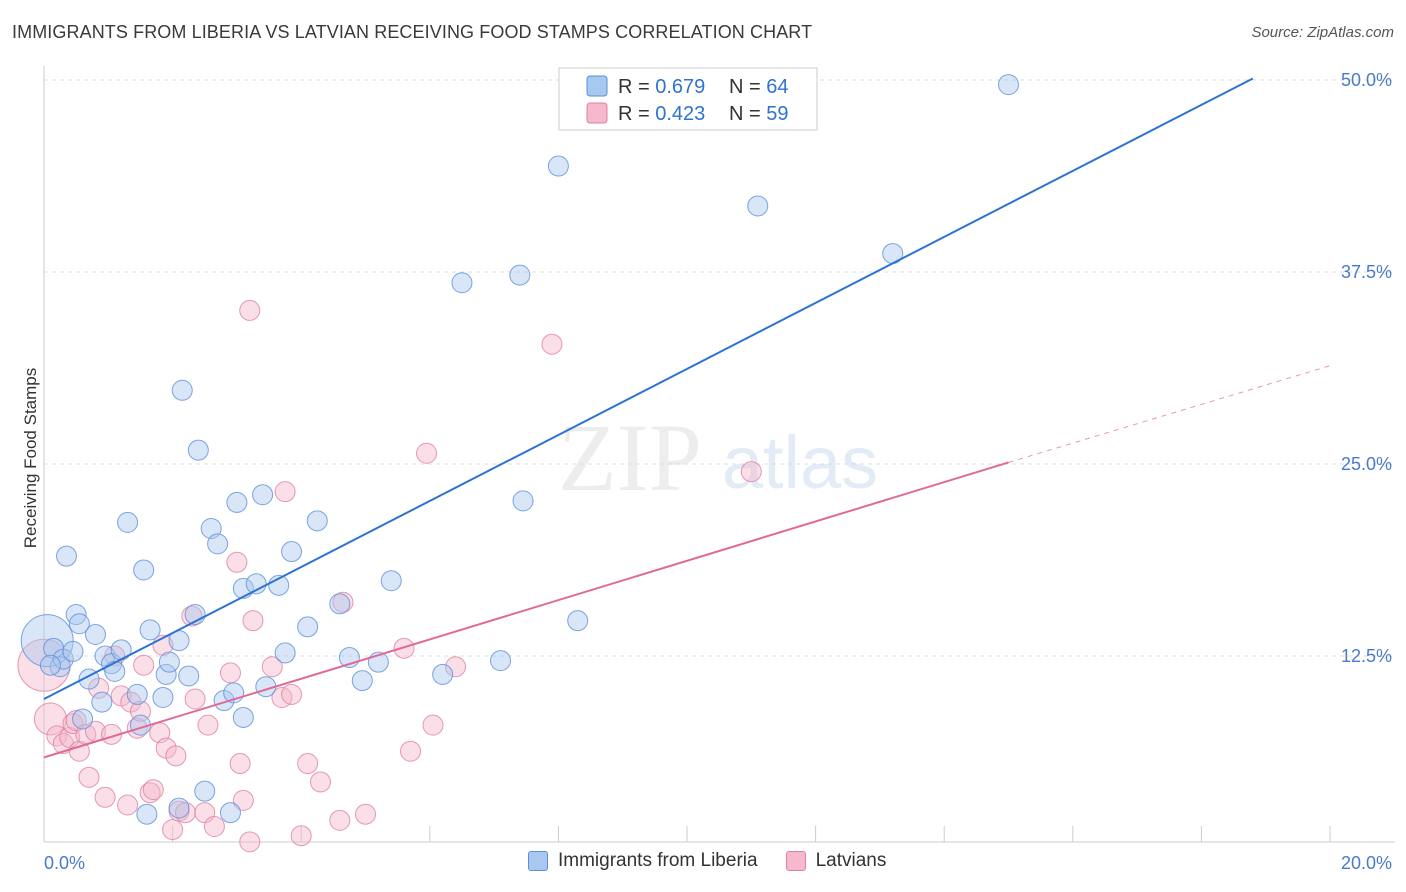 Image resolution: width=1406 pixels, height=892 pixels. I want to click on series-legend: Immigrants from Liberia Latvians, so click(721, 861).